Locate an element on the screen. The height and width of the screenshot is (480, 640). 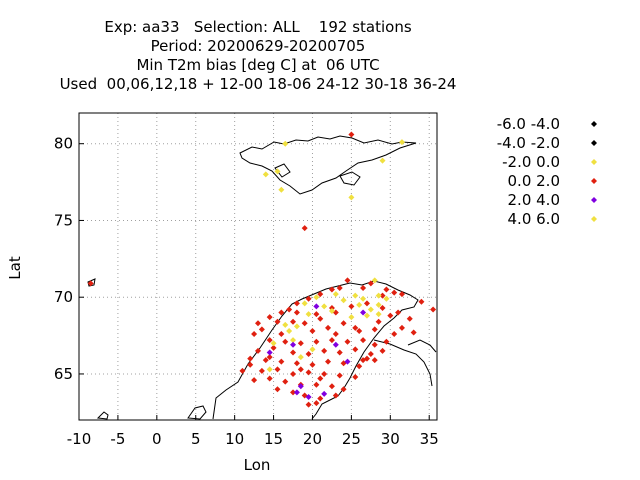
legend-entry-label: 0.0 2.0 is located at coordinates (533, 181).